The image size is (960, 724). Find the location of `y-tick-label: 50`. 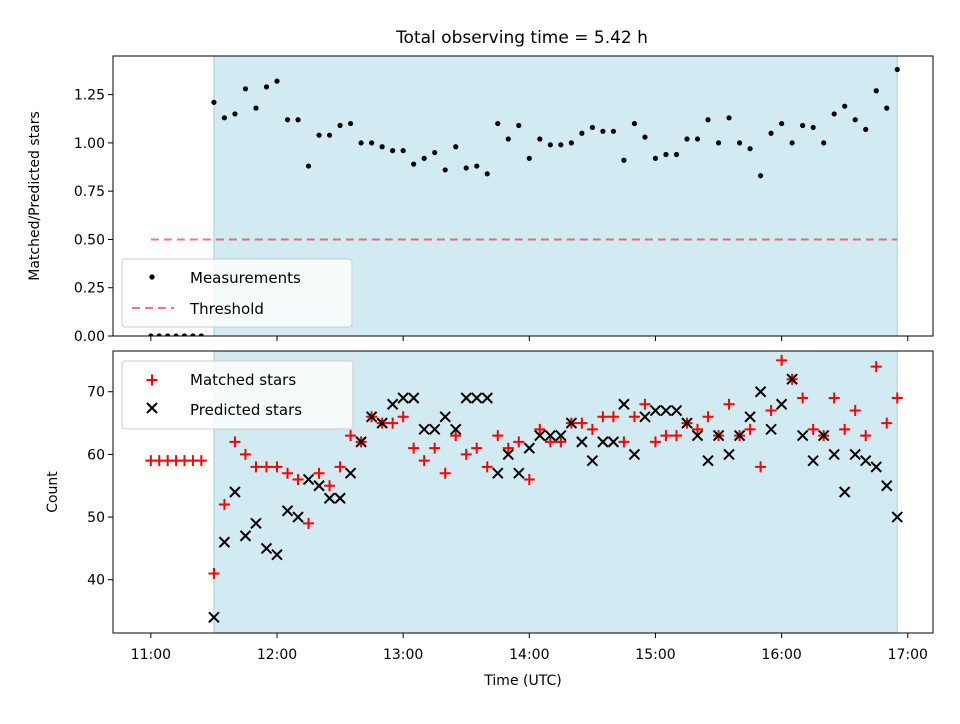

y-tick-label: 50 is located at coordinates (96, 518).